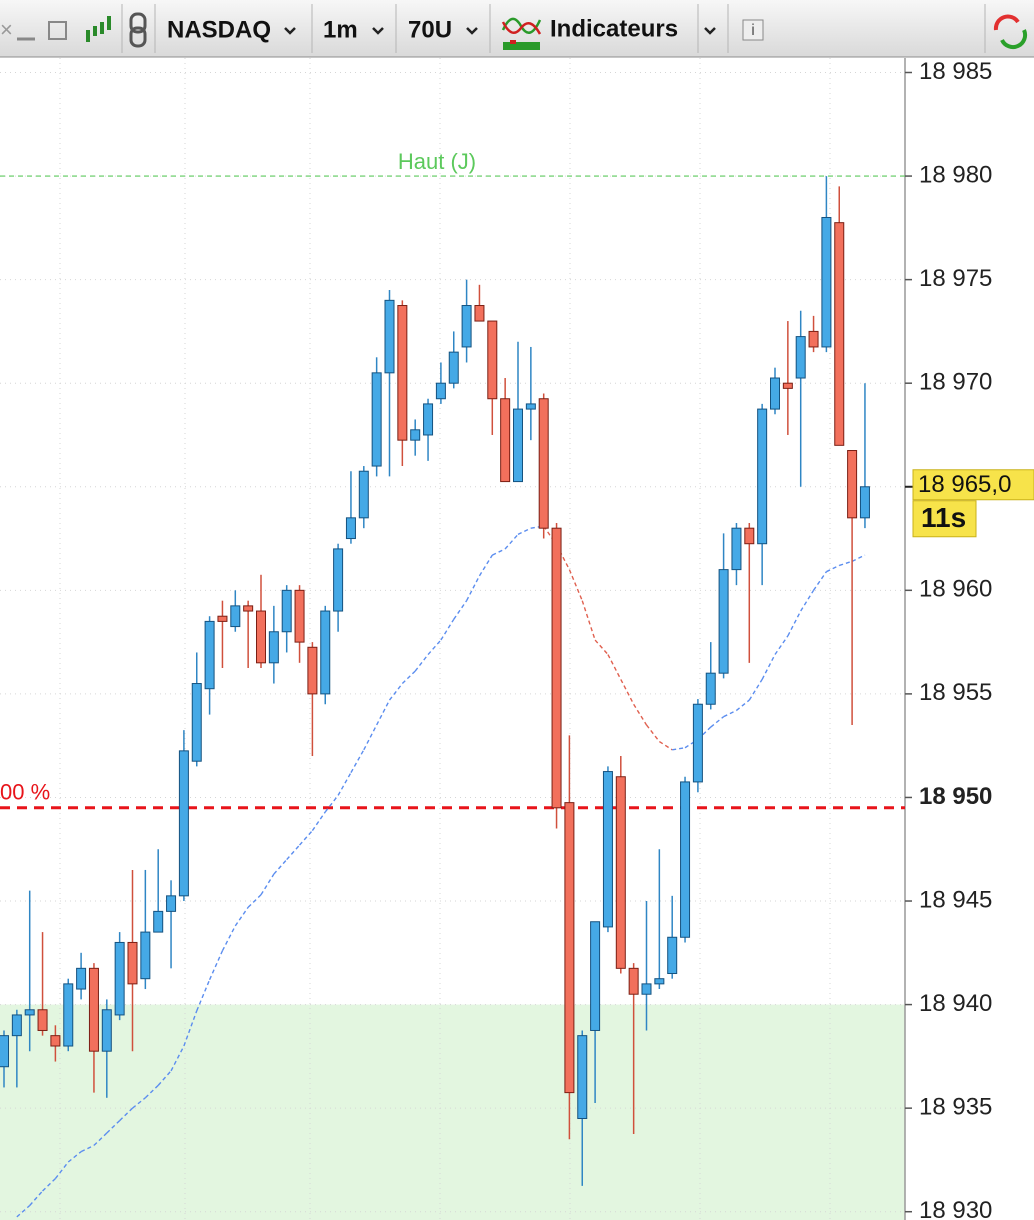 The height and width of the screenshot is (1220, 1034). I want to click on y-tick-label: 18 935, so click(955, 1106).